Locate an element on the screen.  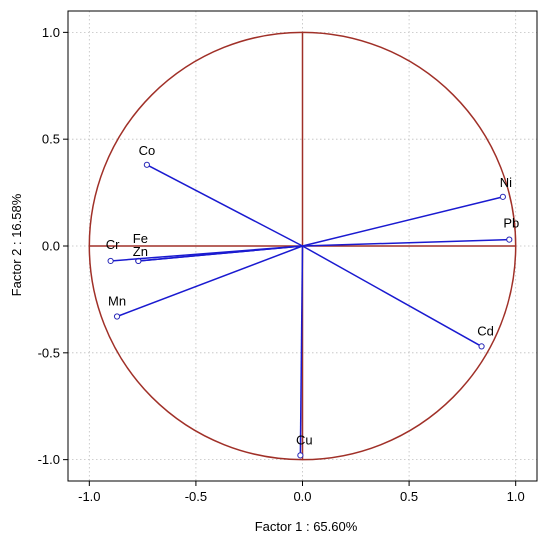
y-tick-label-4: -1.0 is located at coordinates (49, 459).